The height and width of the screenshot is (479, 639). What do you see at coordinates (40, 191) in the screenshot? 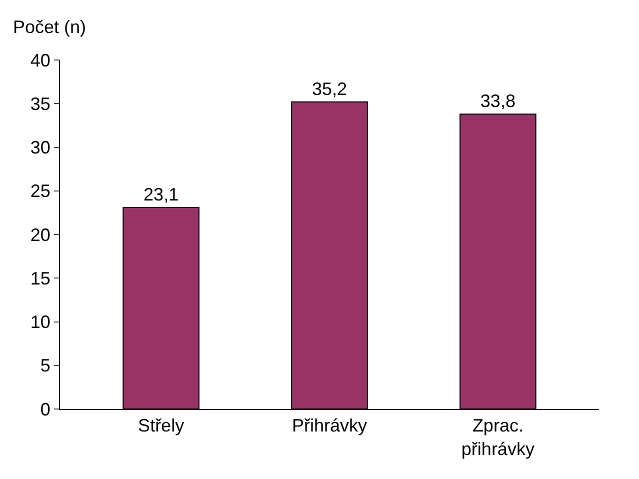
I see `y-tick-label: 25` at bounding box center [40, 191].